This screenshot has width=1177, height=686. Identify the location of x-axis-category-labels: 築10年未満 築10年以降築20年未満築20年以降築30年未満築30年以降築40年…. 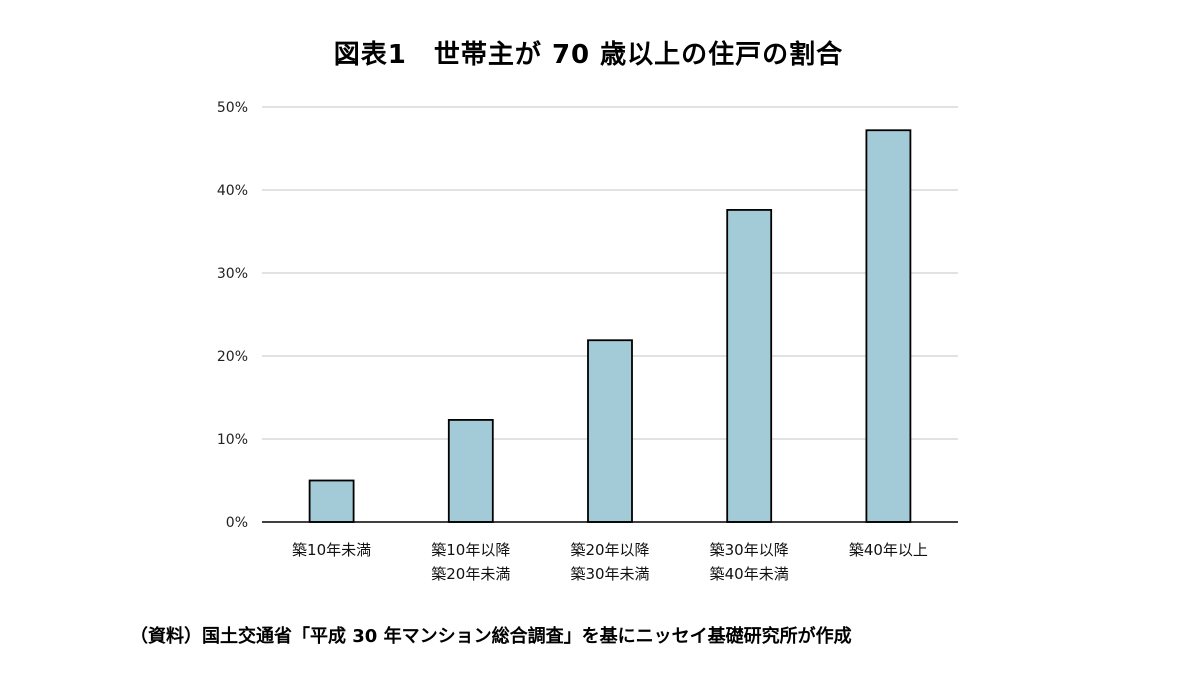
(610, 562).